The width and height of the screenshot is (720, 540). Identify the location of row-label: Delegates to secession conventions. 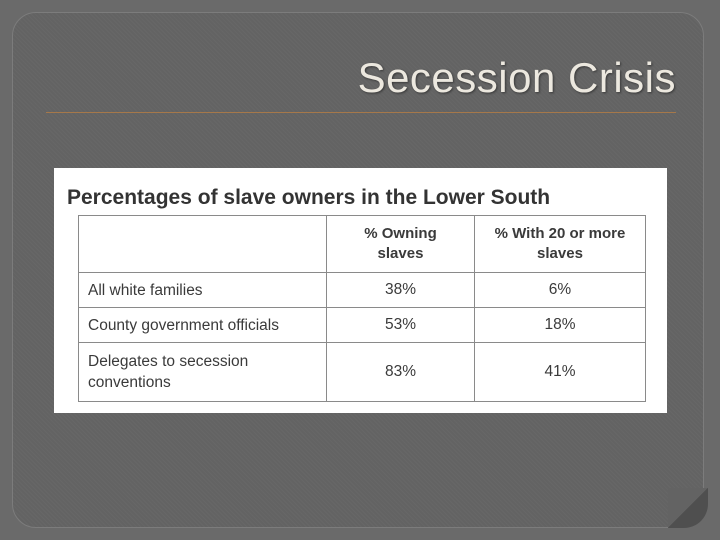
(202, 372).